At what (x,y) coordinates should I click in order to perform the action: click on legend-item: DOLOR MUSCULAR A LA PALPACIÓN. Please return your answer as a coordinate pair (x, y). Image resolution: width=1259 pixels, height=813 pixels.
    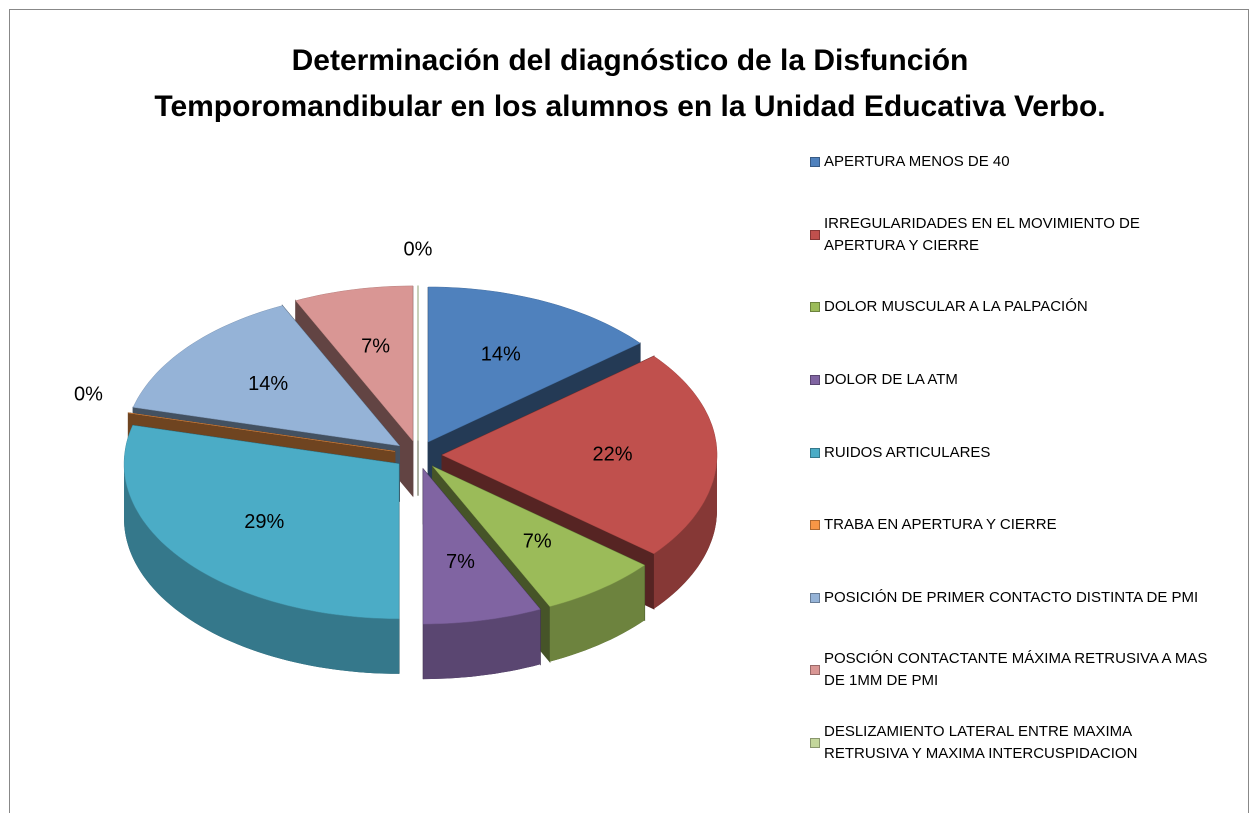
    Looking at the image, I should click on (1010, 307).